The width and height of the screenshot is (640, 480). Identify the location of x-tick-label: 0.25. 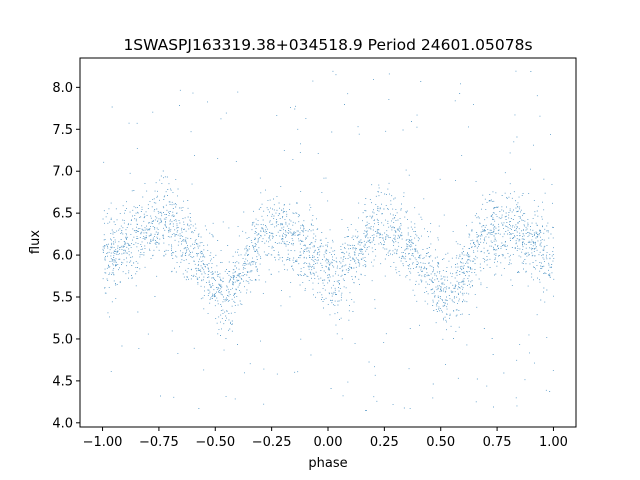
(384, 442).